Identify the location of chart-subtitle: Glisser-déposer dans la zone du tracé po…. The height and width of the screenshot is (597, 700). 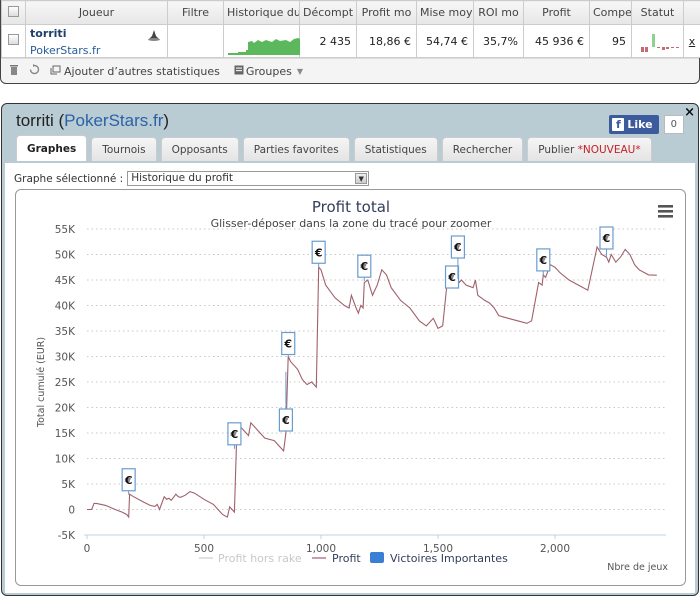
(351, 223).